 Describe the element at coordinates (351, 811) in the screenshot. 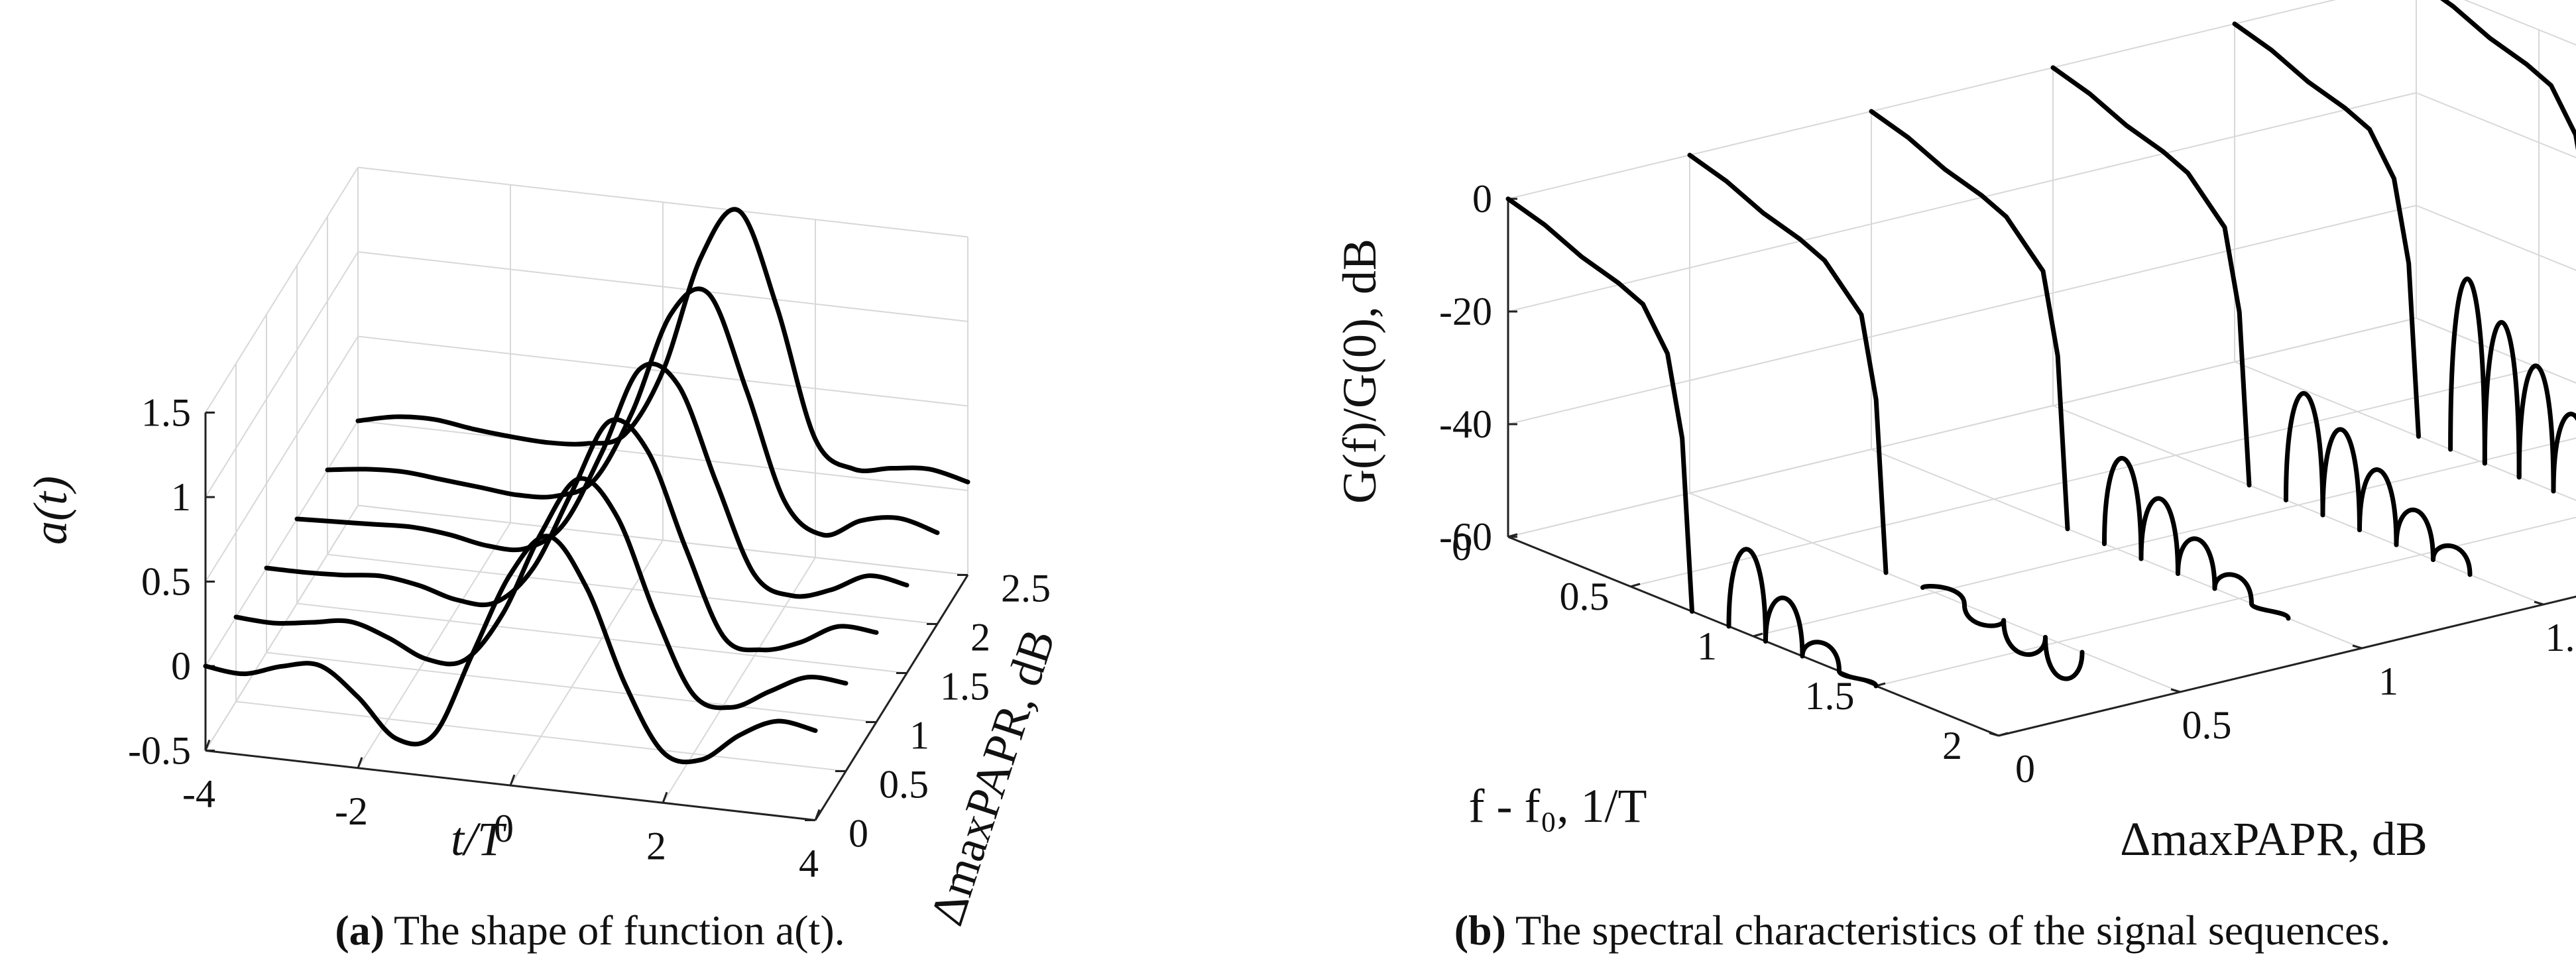

I see `x-tick-label: -2` at that location.